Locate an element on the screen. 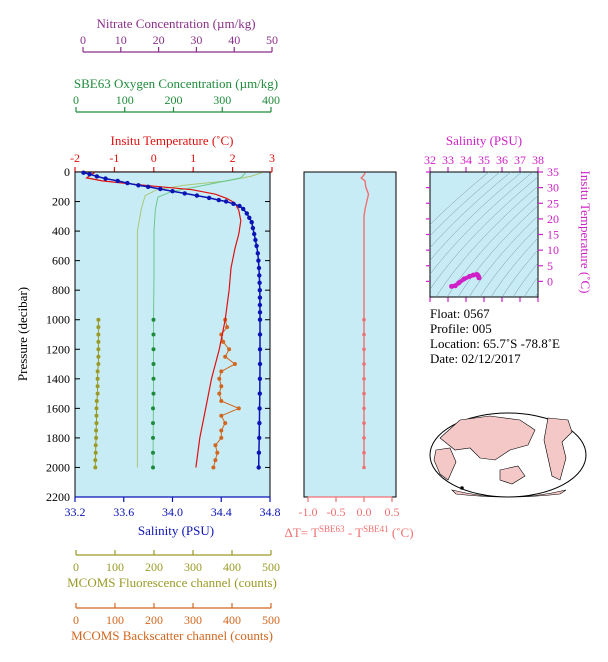 This screenshot has width=608, height=662. delta-t-title-sup2: SBE41 is located at coordinates (376, 529).